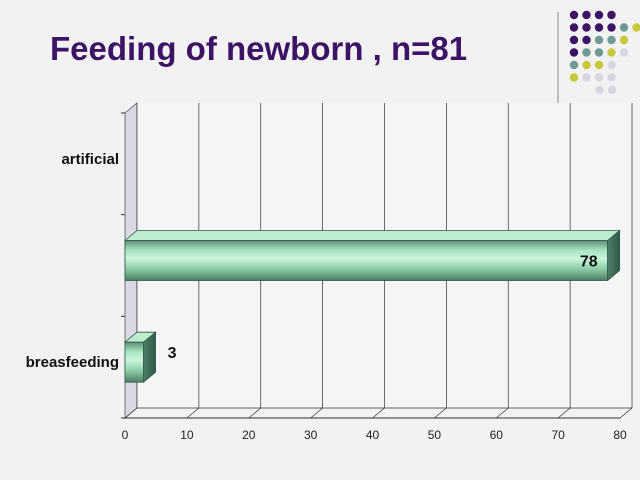  What do you see at coordinates (311, 435) in the screenshot?
I see `x-tick-label: 30` at bounding box center [311, 435].